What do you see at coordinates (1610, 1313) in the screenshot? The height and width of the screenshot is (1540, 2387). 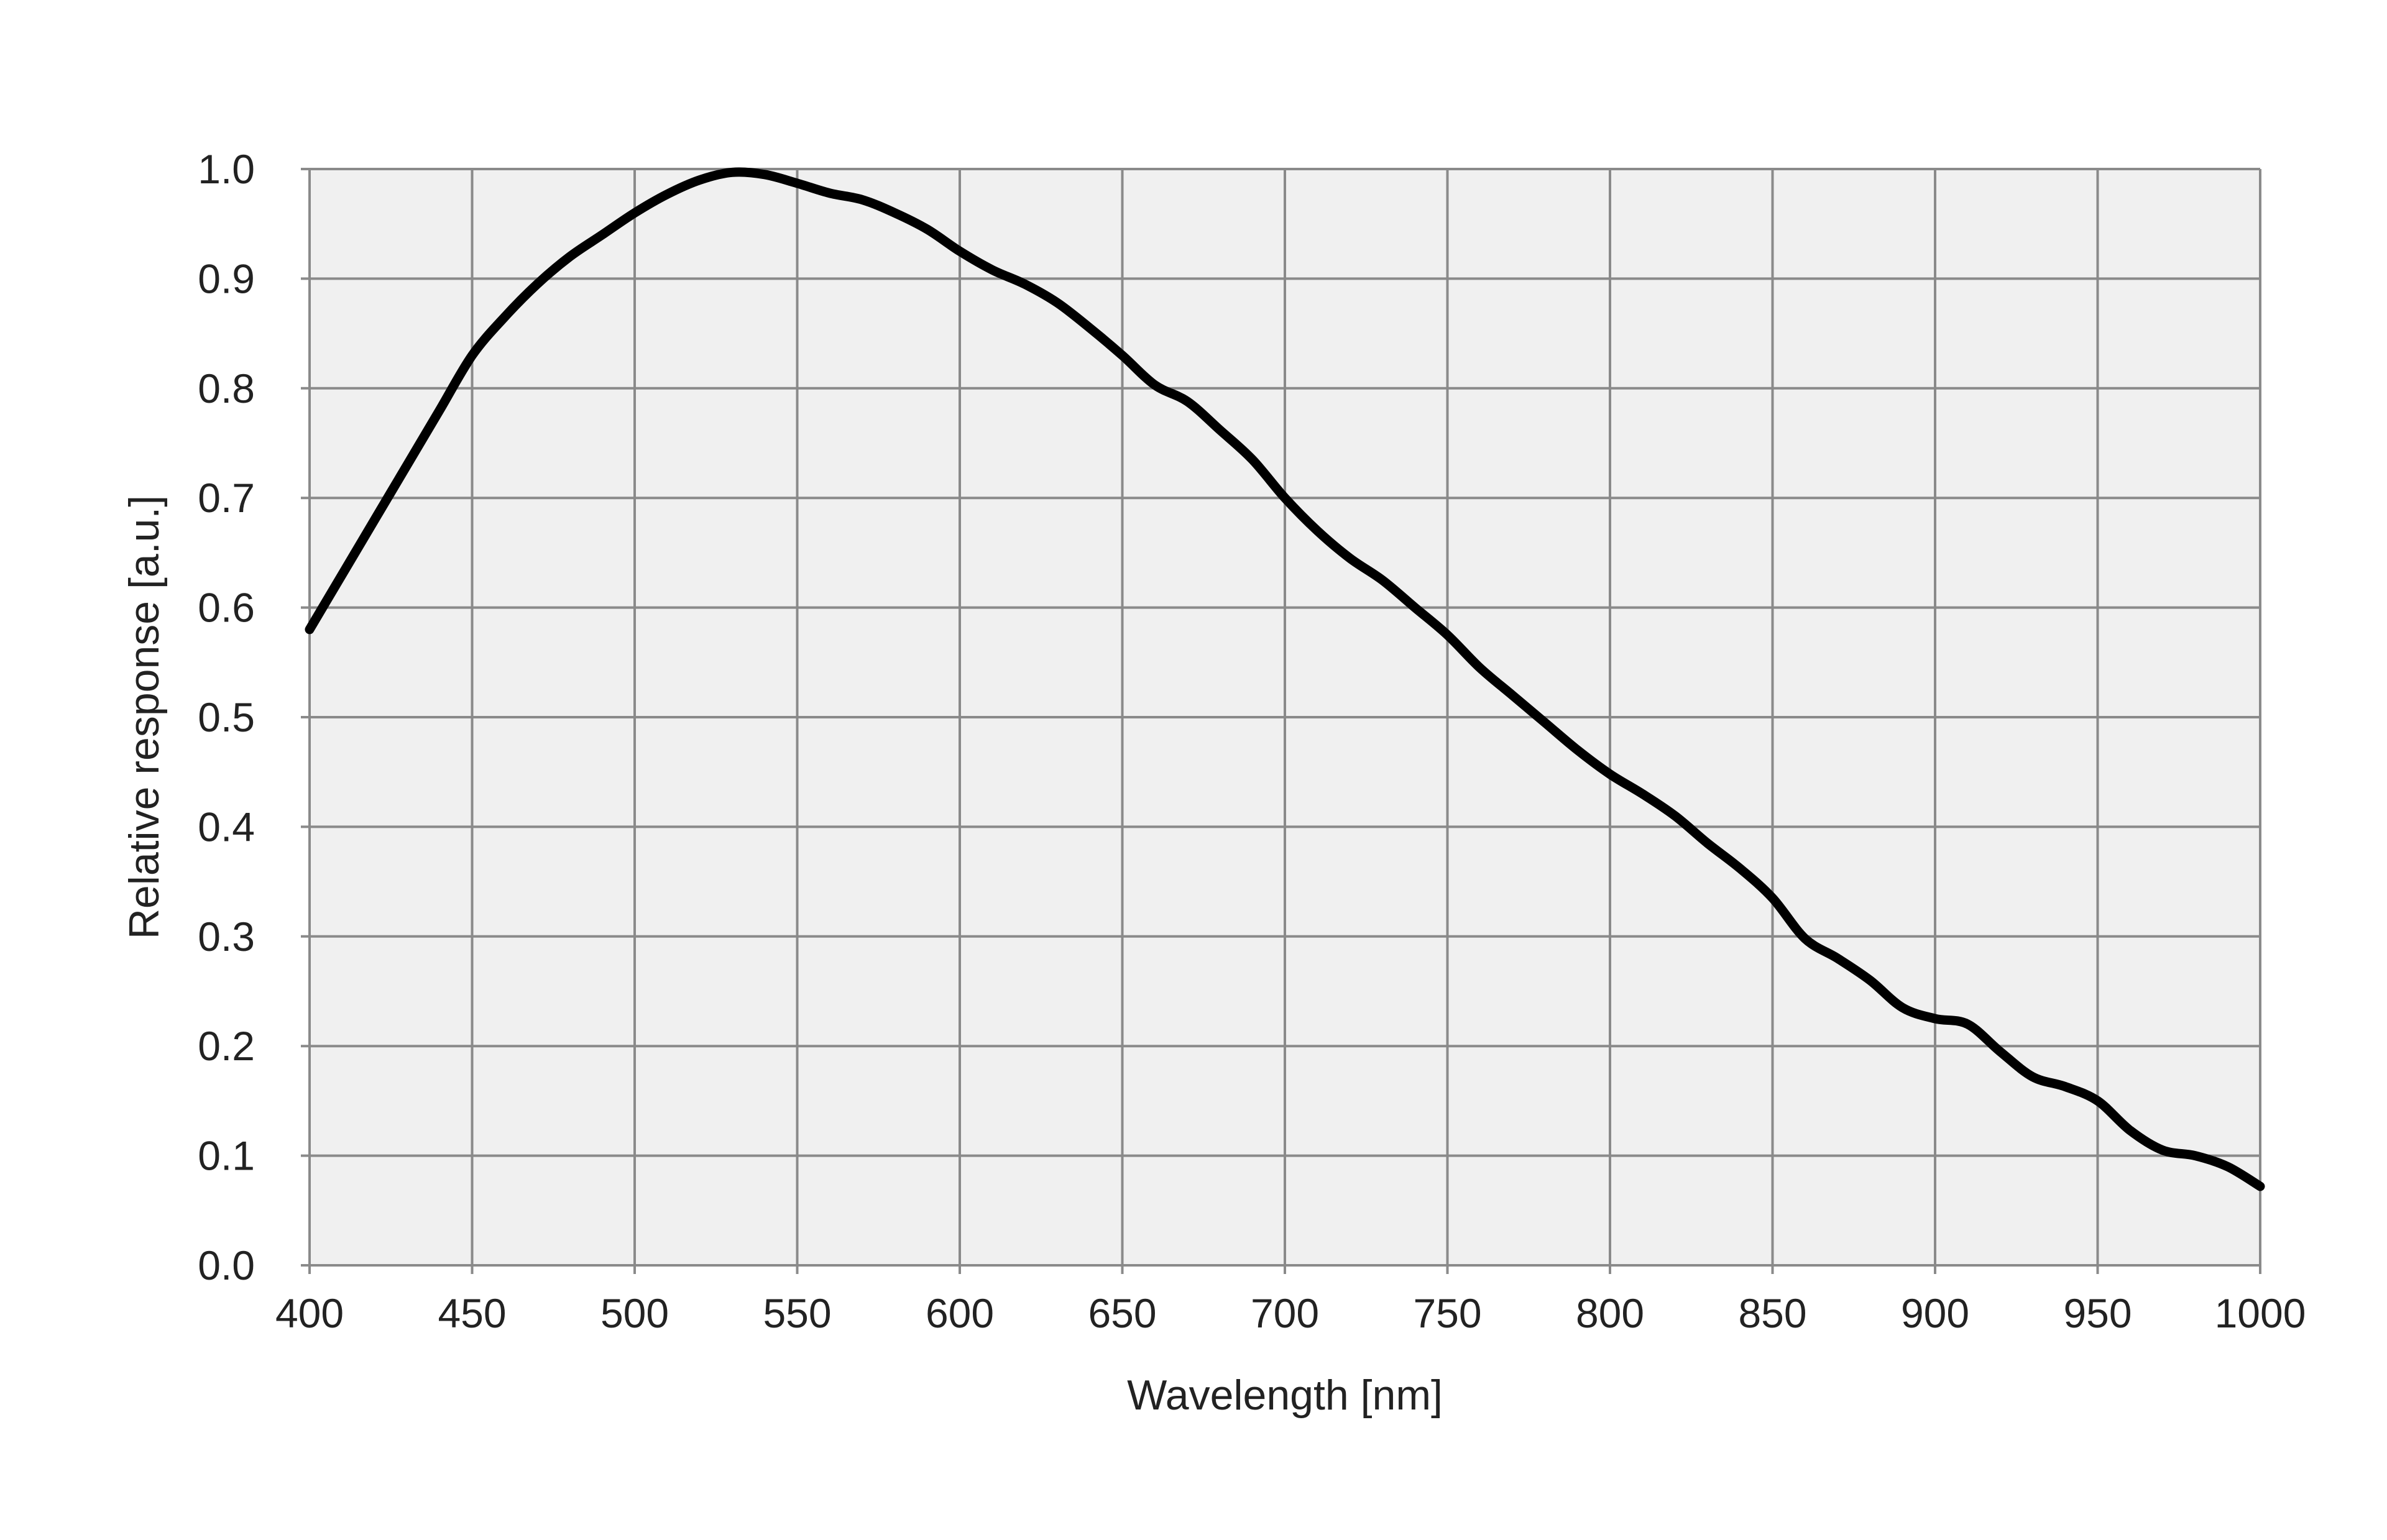 I see `x-tick-label: 800` at bounding box center [1610, 1313].